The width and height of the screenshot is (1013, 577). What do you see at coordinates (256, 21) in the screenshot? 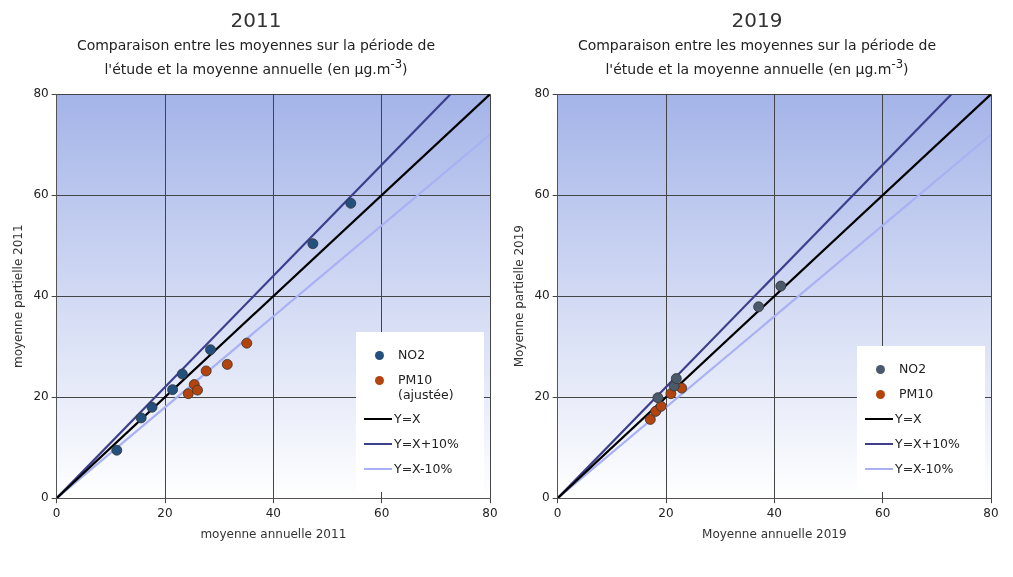
I see `chart-title: 2011` at bounding box center [256, 21].